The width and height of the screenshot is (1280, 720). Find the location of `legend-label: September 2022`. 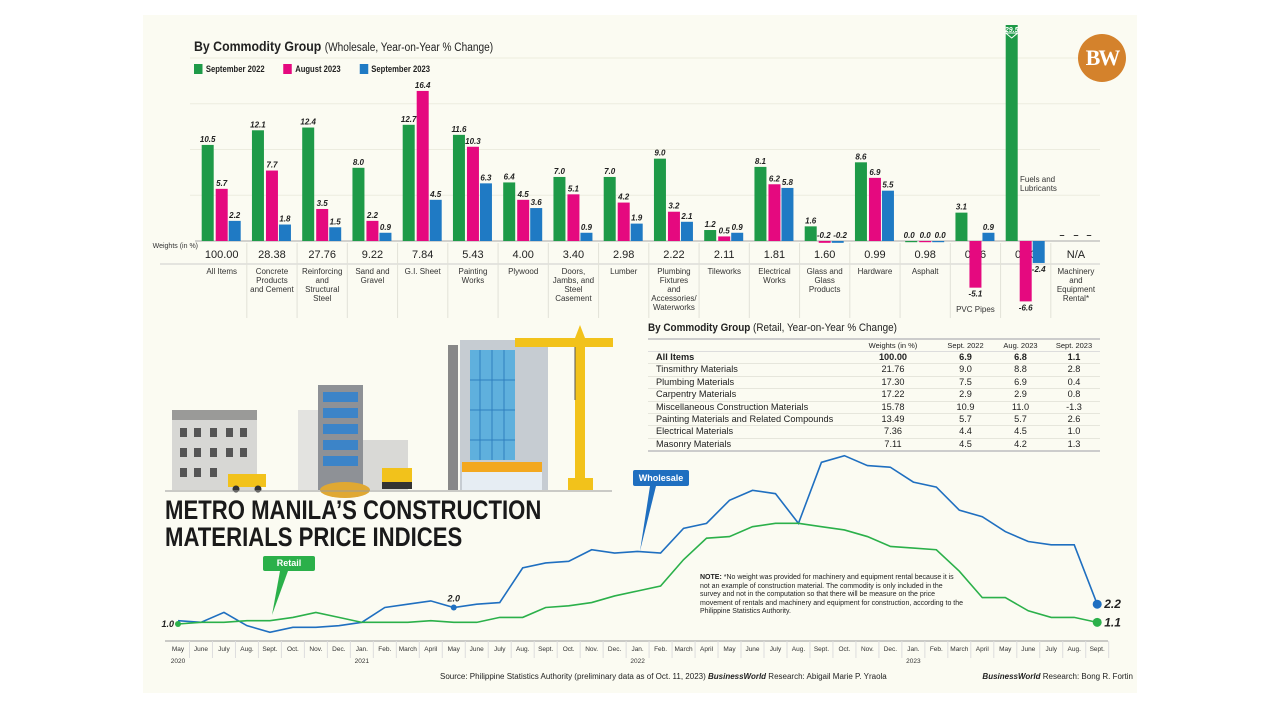

legend-label: September 2022 is located at coordinates (235, 69).